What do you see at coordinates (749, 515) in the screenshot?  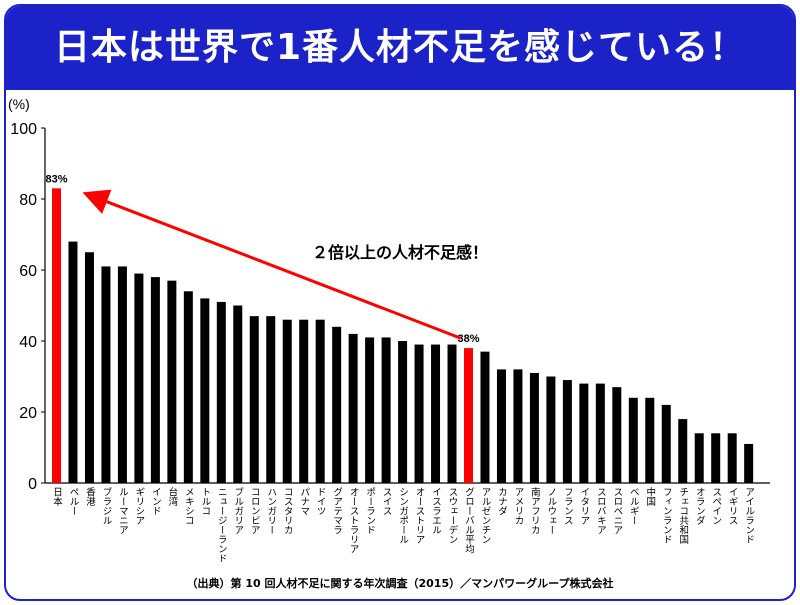 I see `x-tick-label-42: アイルランド` at bounding box center [749, 515].